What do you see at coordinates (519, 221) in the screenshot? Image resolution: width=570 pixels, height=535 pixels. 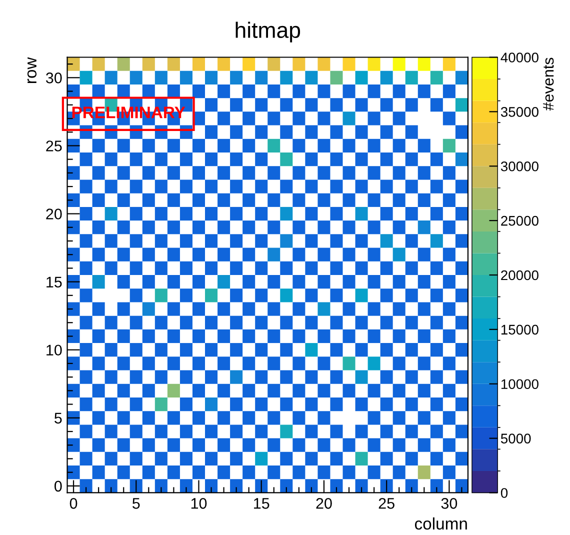 I see `color-bar-label: 25000` at bounding box center [519, 221].